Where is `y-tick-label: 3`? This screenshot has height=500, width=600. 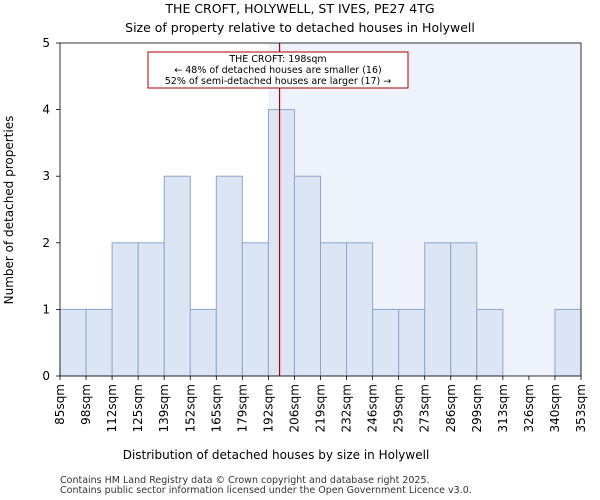
y-tick-label: 3 is located at coordinates (46, 176).